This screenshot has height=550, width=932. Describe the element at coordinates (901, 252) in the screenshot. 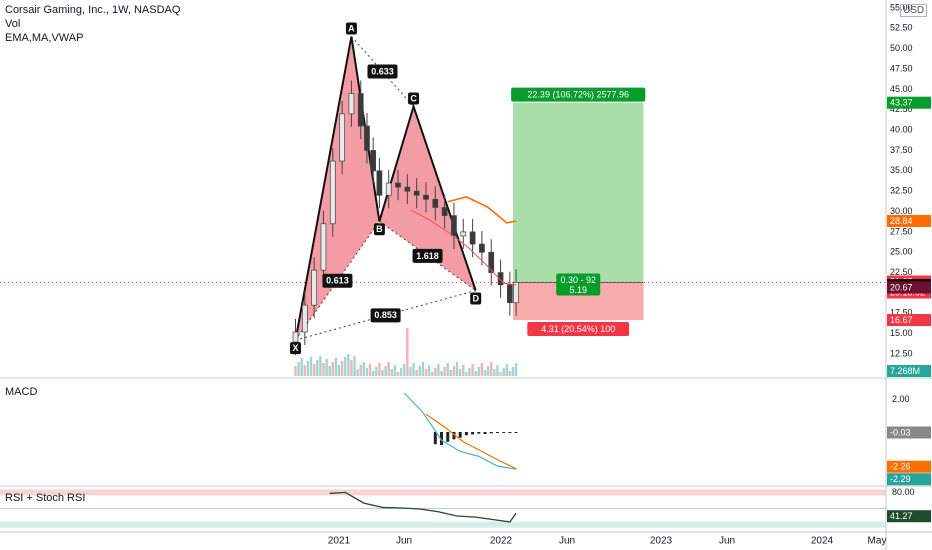

I see `price-axis-tick: 25.00` at that location.